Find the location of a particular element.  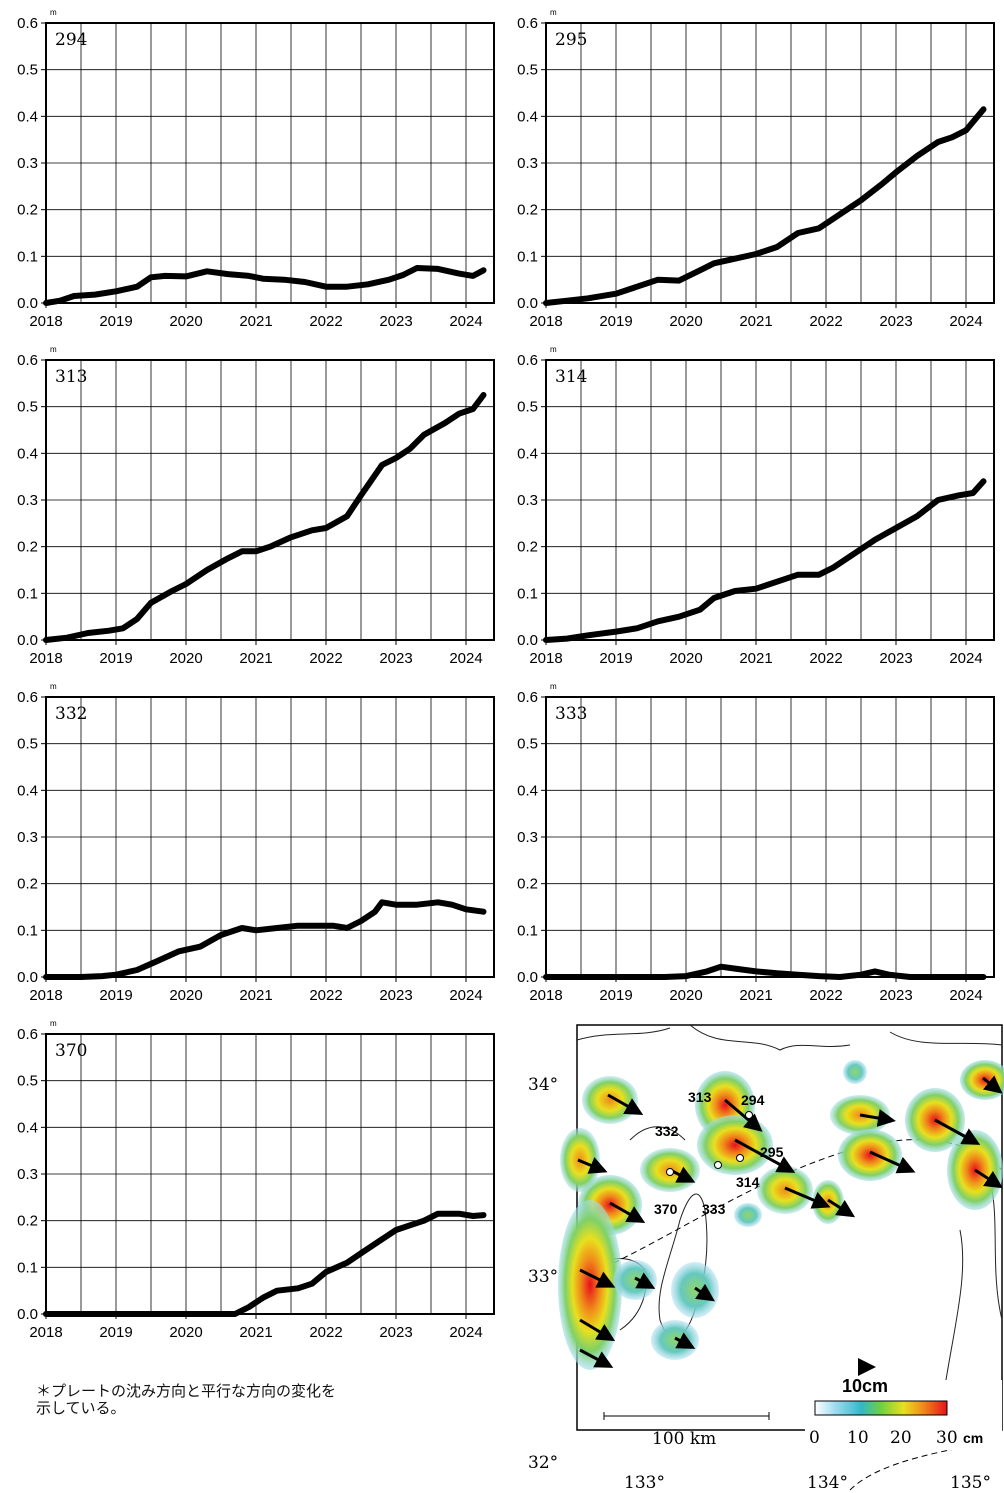

lon-label-134: 134° is located at coordinates (827, 1483).